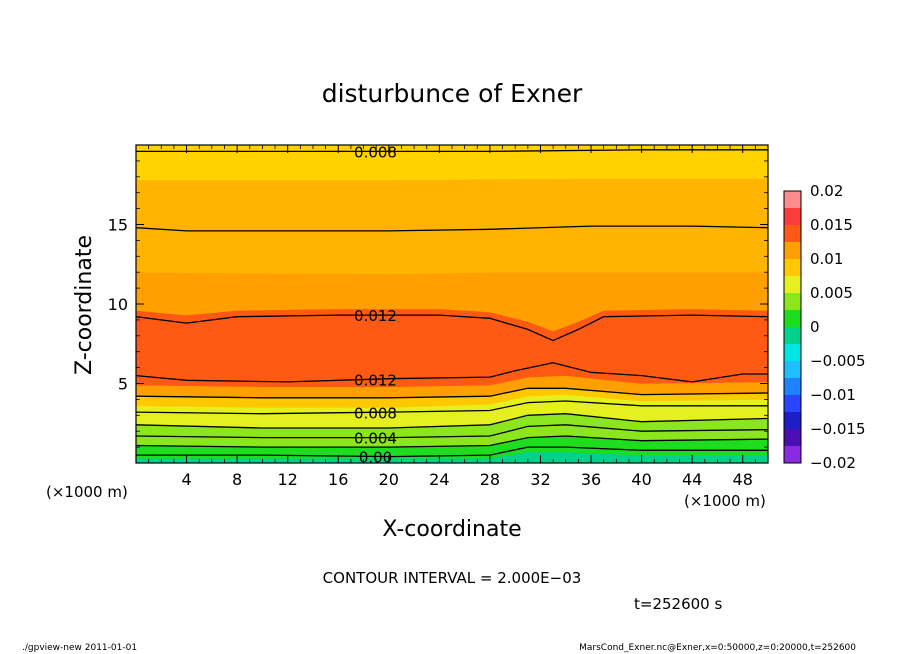 The image size is (904, 654). What do you see at coordinates (375, 457) in the screenshot?
I see `contour-label-0: 0.00` at bounding box center [375, 457].